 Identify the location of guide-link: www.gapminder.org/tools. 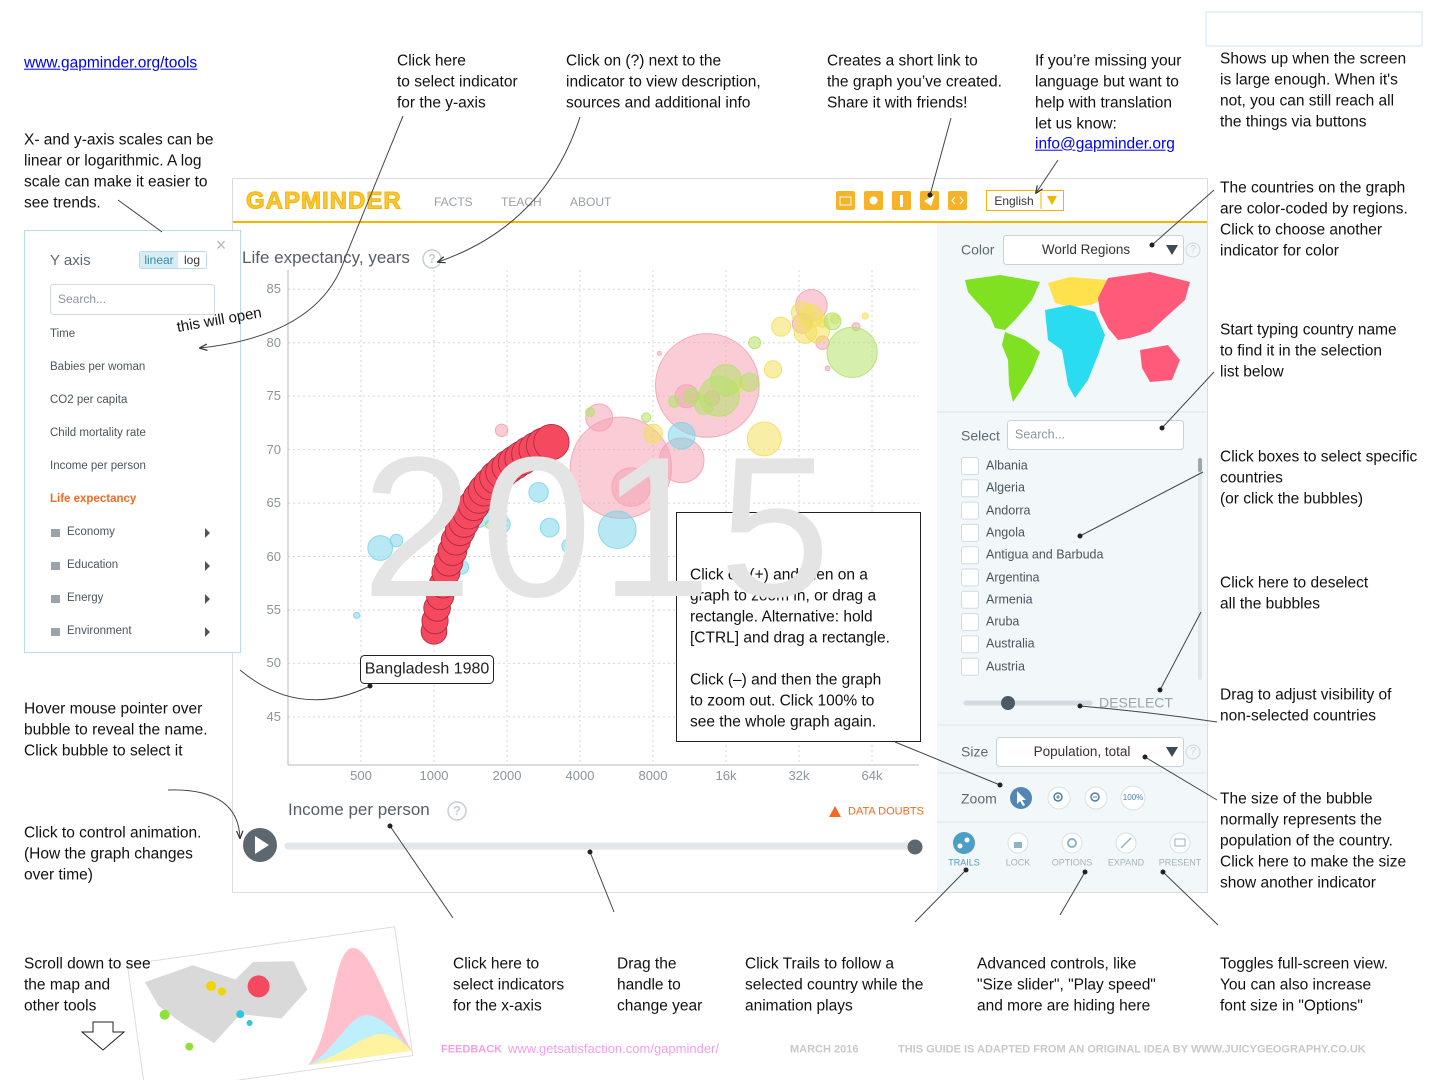
(111, 63).